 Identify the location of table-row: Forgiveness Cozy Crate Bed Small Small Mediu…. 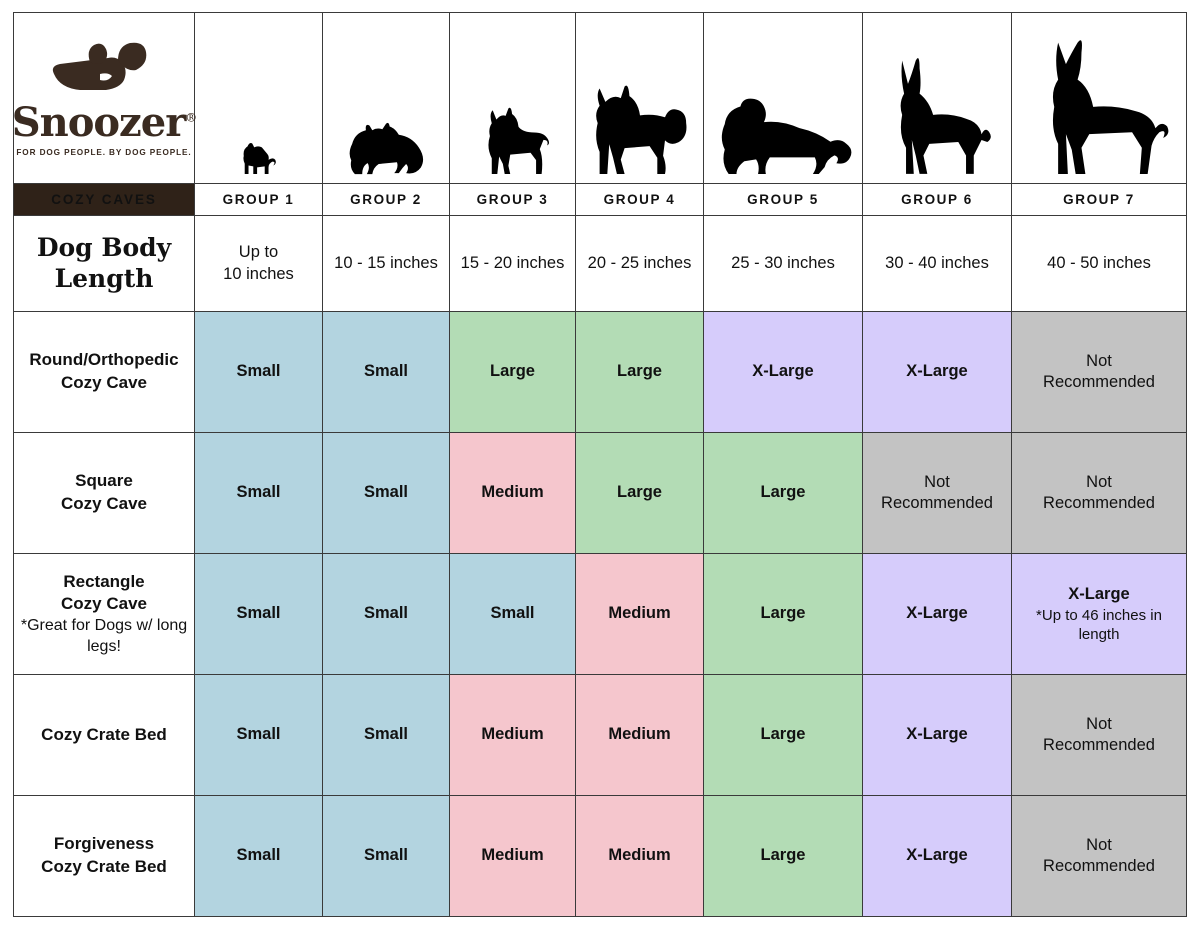
(600, 856).